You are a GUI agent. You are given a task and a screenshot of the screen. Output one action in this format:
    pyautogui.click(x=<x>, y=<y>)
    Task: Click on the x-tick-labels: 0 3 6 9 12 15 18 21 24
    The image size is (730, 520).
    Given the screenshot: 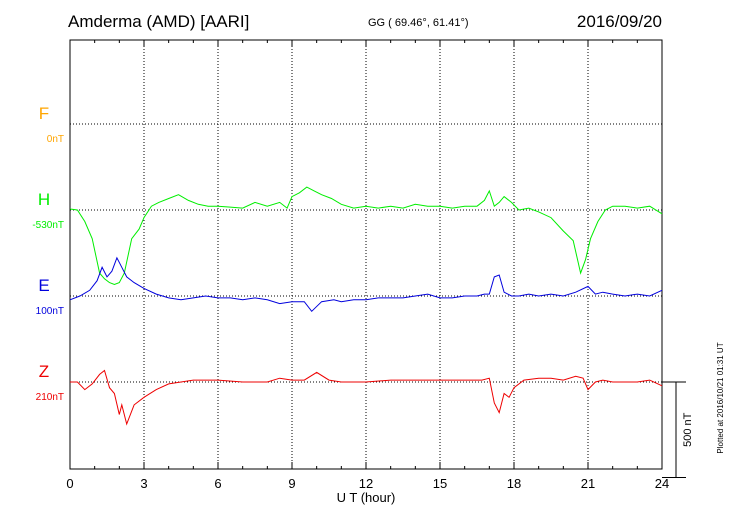 What is the action you would take?
    pyautogui.click(x=367, y=483)
    